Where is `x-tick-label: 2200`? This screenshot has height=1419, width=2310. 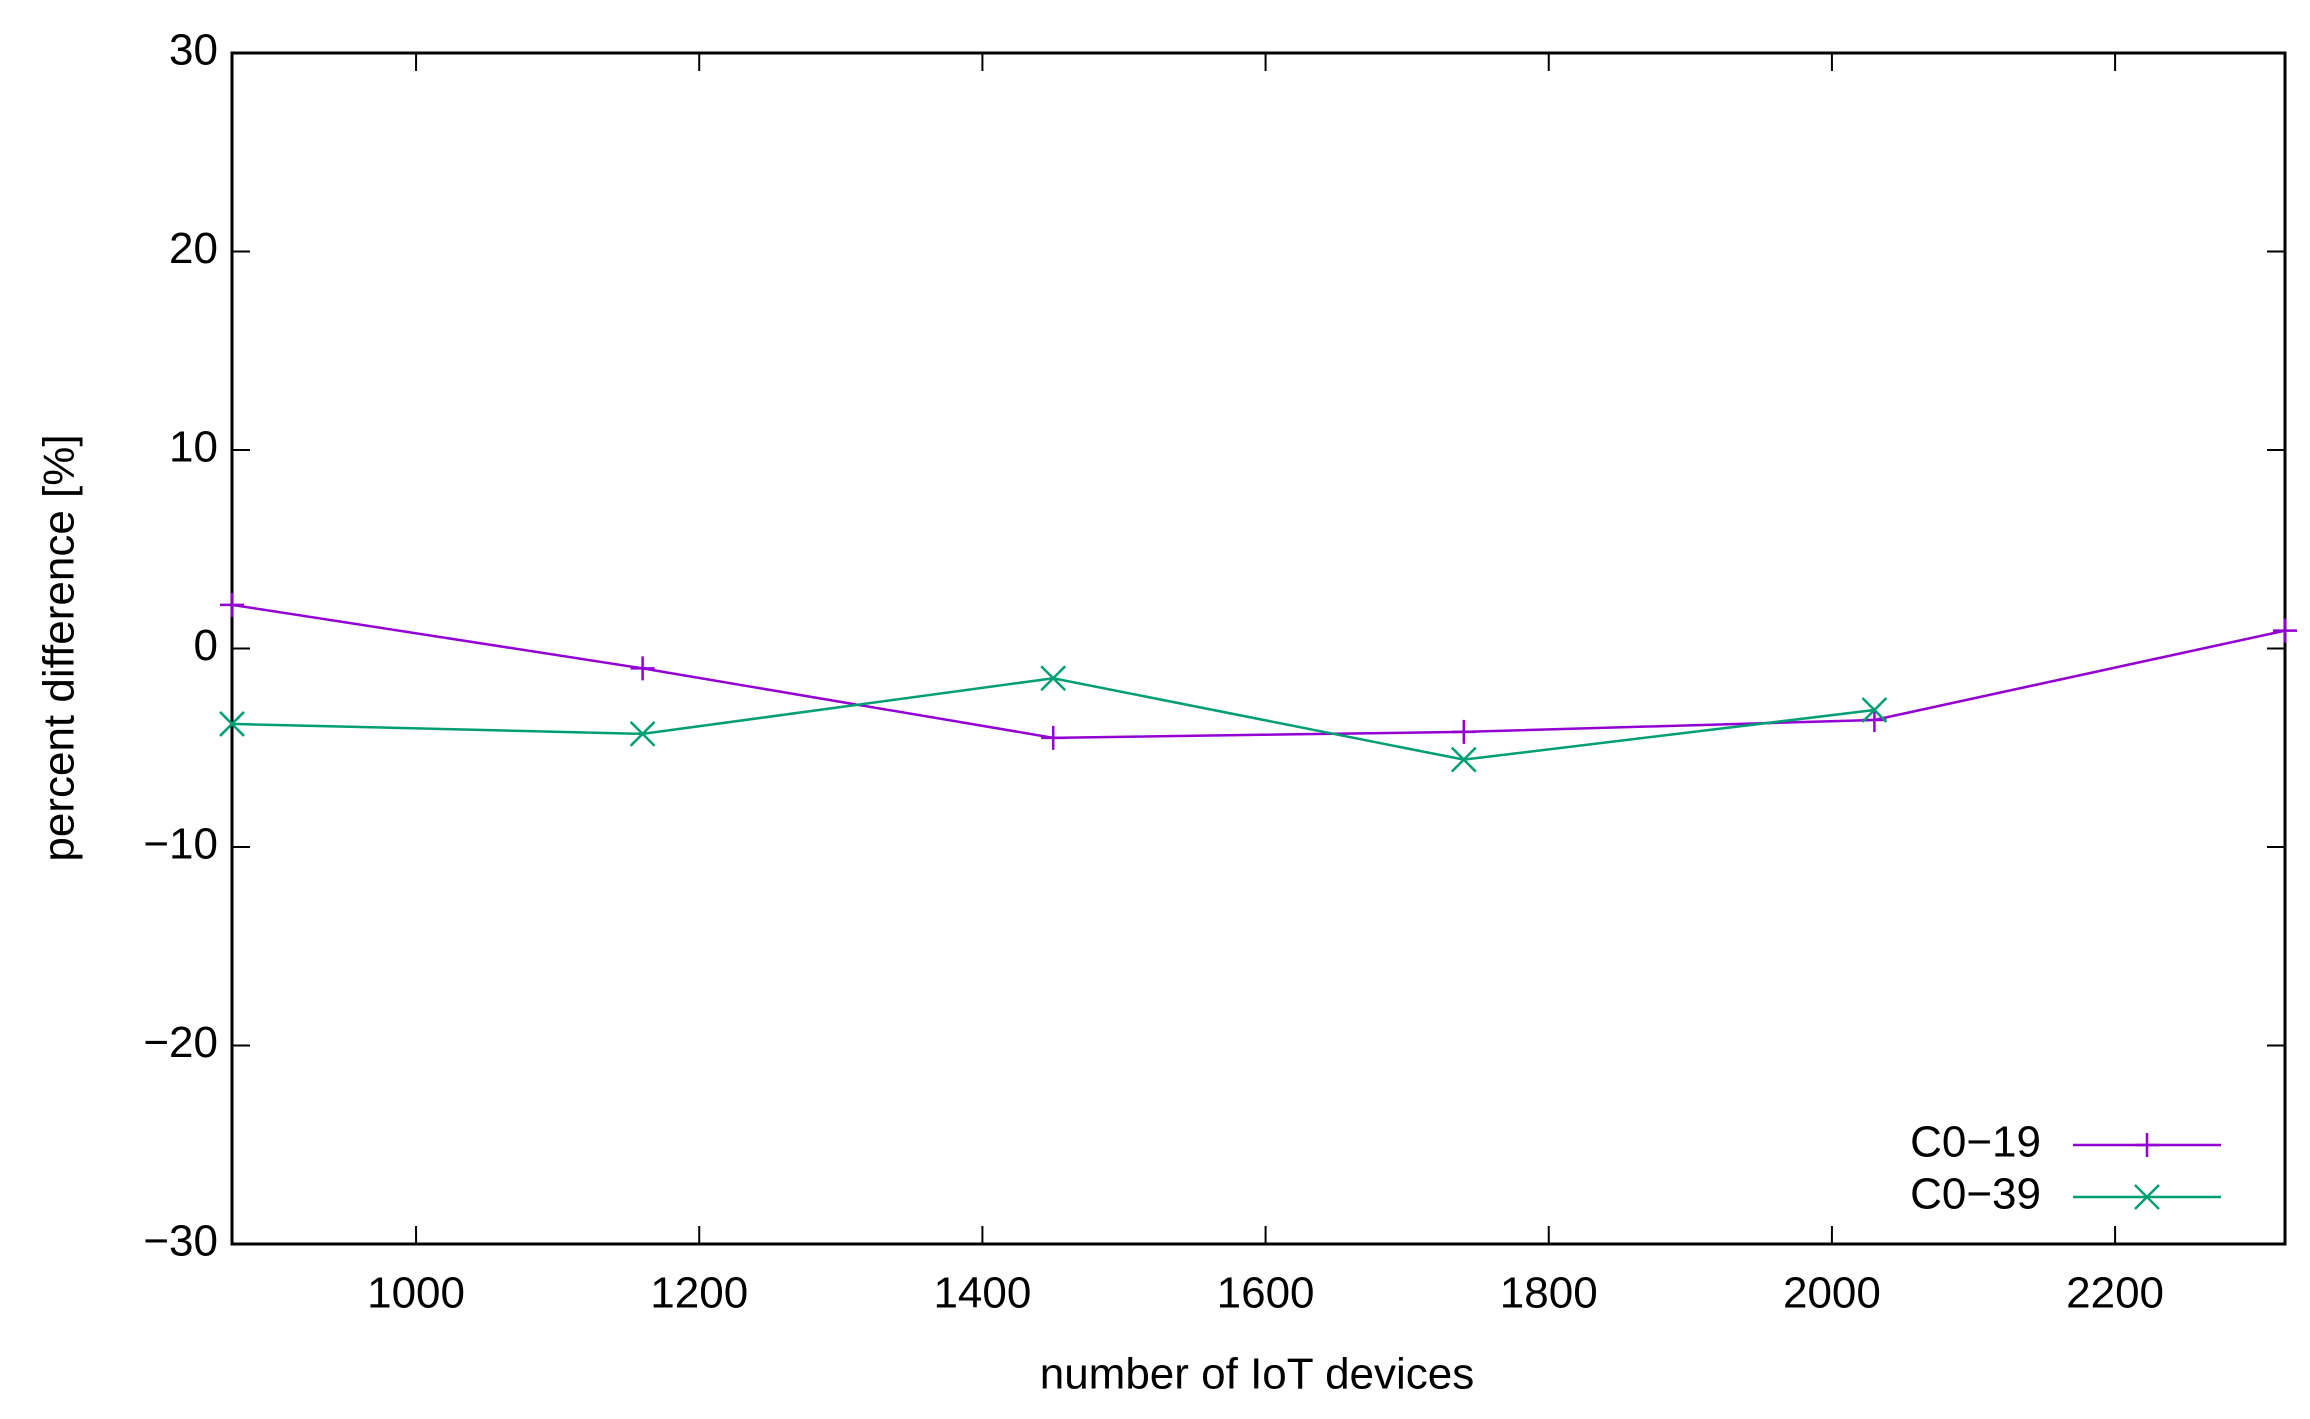
x-tick-label: 2200 is located at coordinates (2115, 1293).